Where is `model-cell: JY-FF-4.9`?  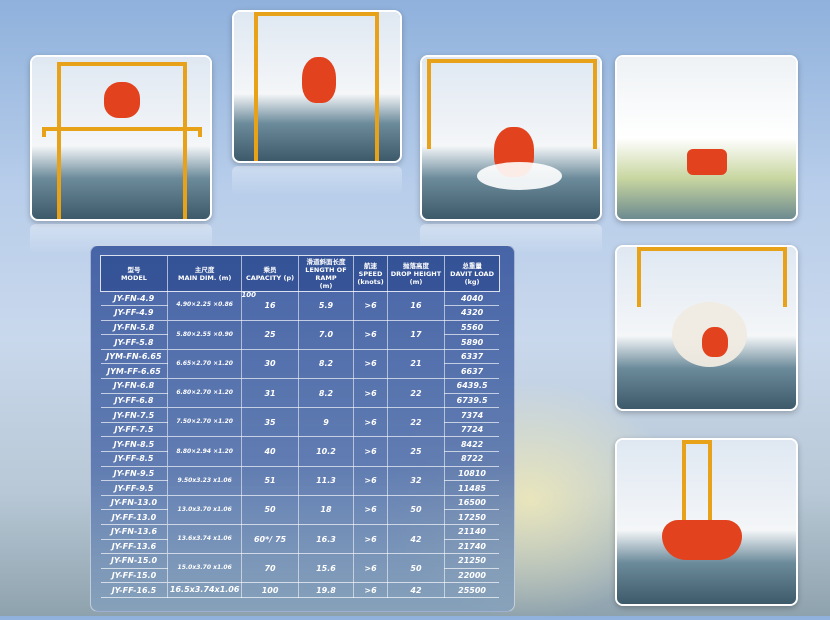 model-cell: JY-FF-4.9 is located at coordinates (134, 313).